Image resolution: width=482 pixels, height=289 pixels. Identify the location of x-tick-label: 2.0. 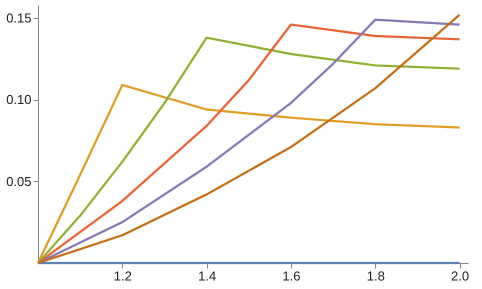
(460, 276).